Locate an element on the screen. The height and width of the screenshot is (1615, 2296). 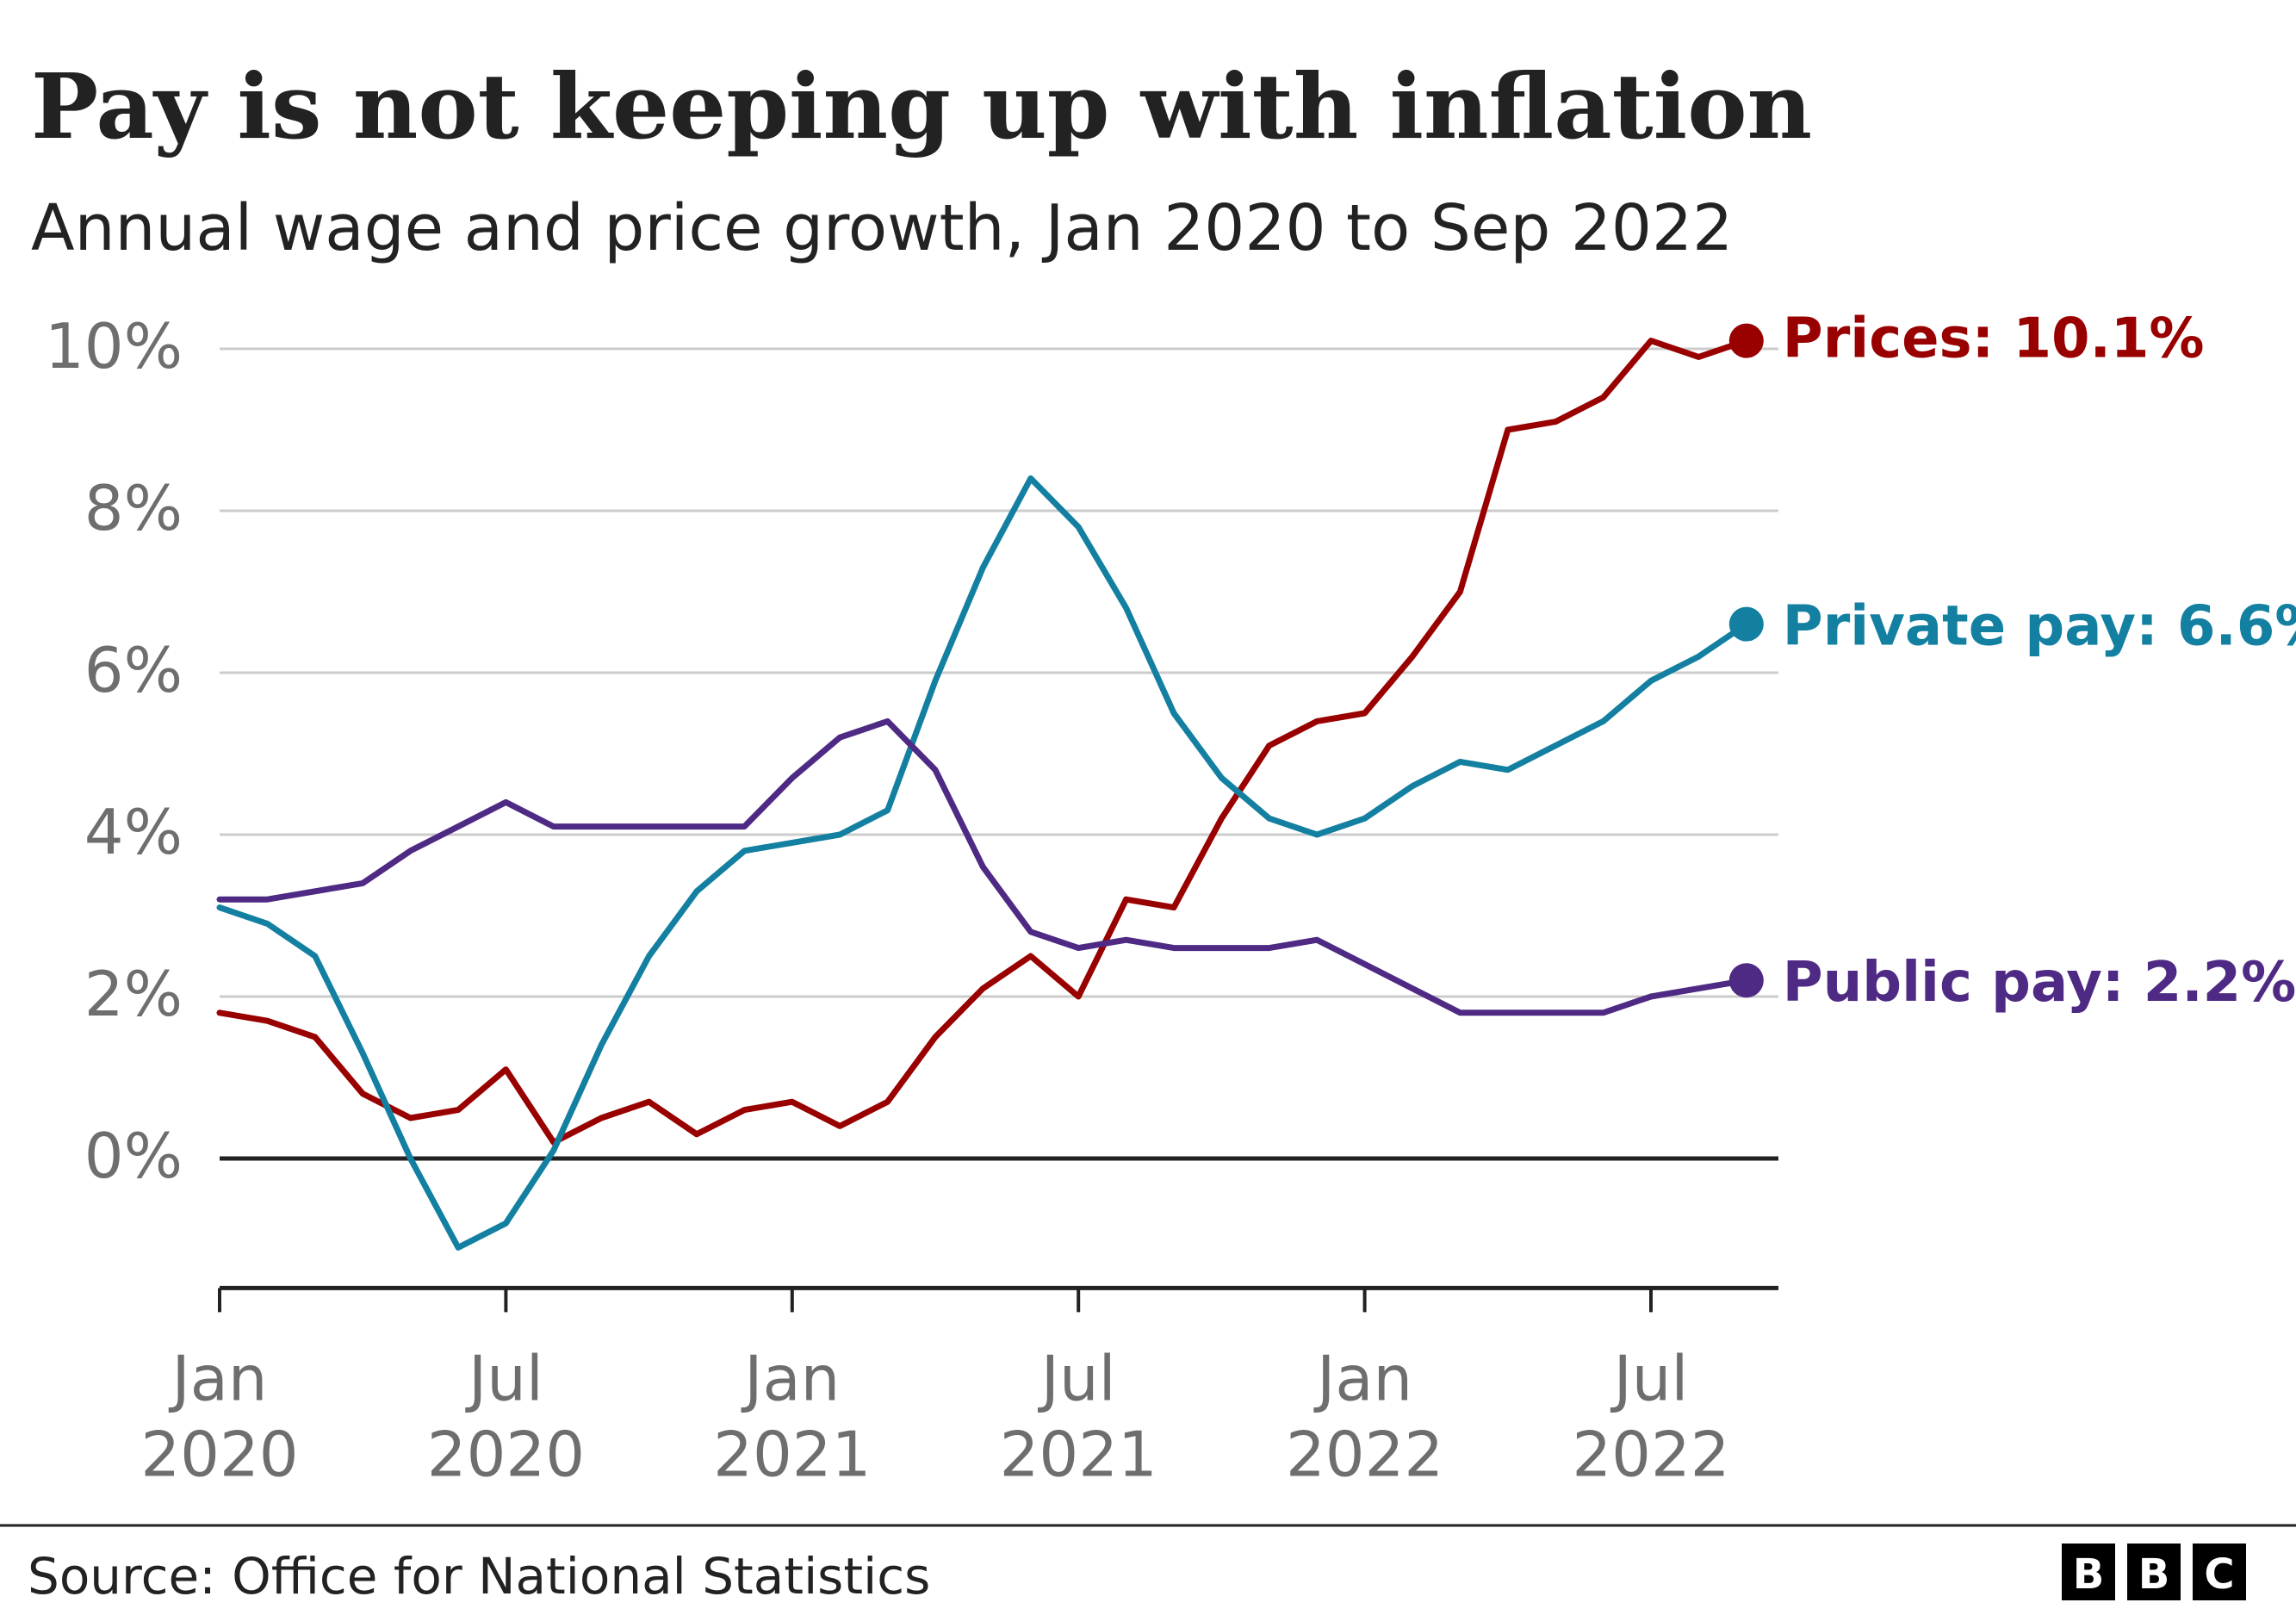
y-axis-ticks: 0% 2% 4% 6% 8% 10% is located at coordinates (114, 751).